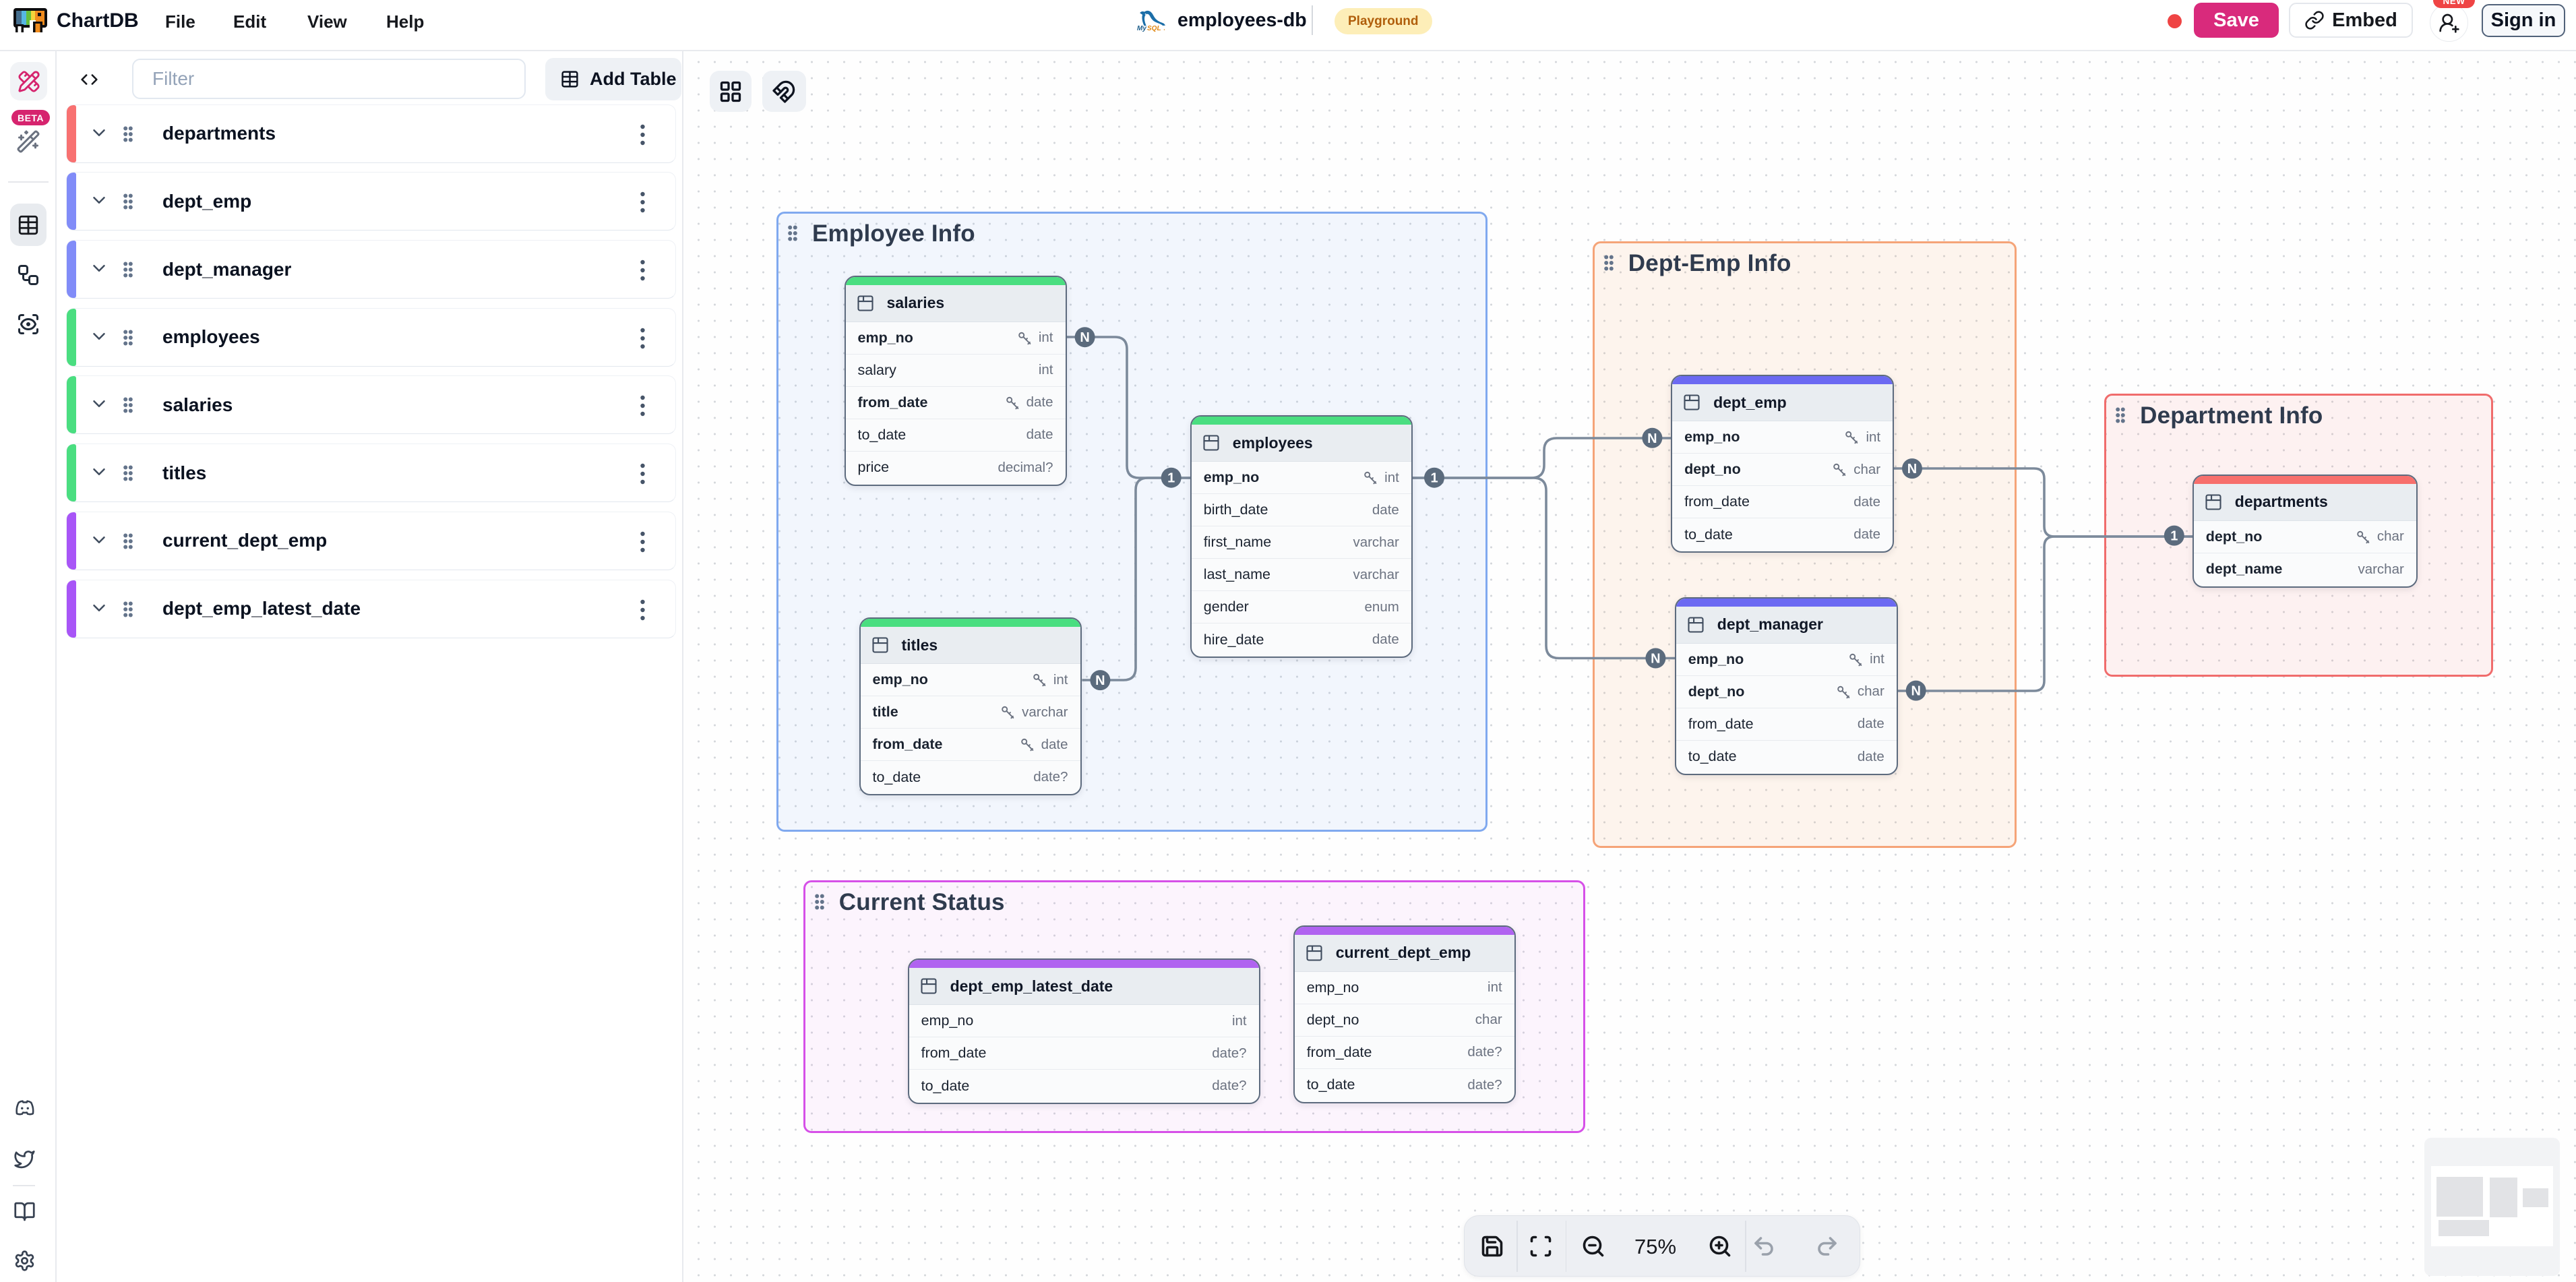 This screenshot has height=1282, width=2576. I want to click on svg-text: My, so click(1141, 28).